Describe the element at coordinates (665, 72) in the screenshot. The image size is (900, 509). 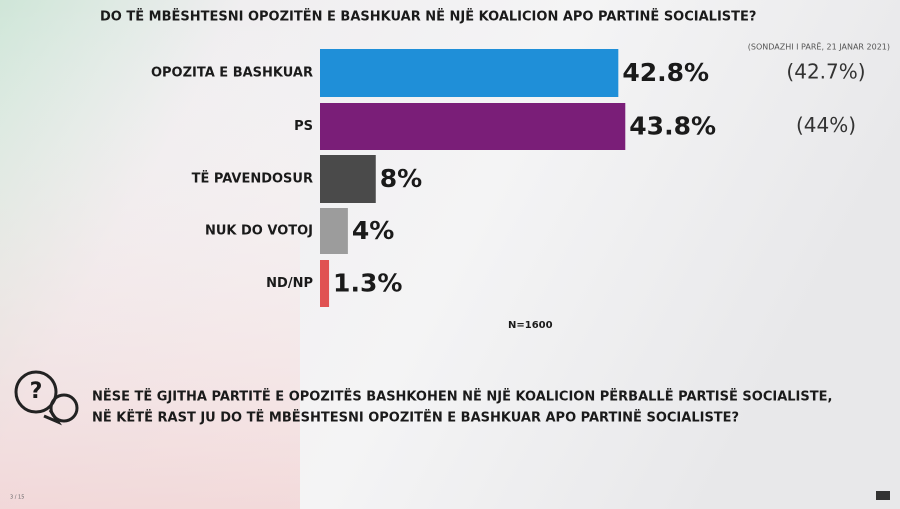
I see `value-label: 42.8%` at that location.